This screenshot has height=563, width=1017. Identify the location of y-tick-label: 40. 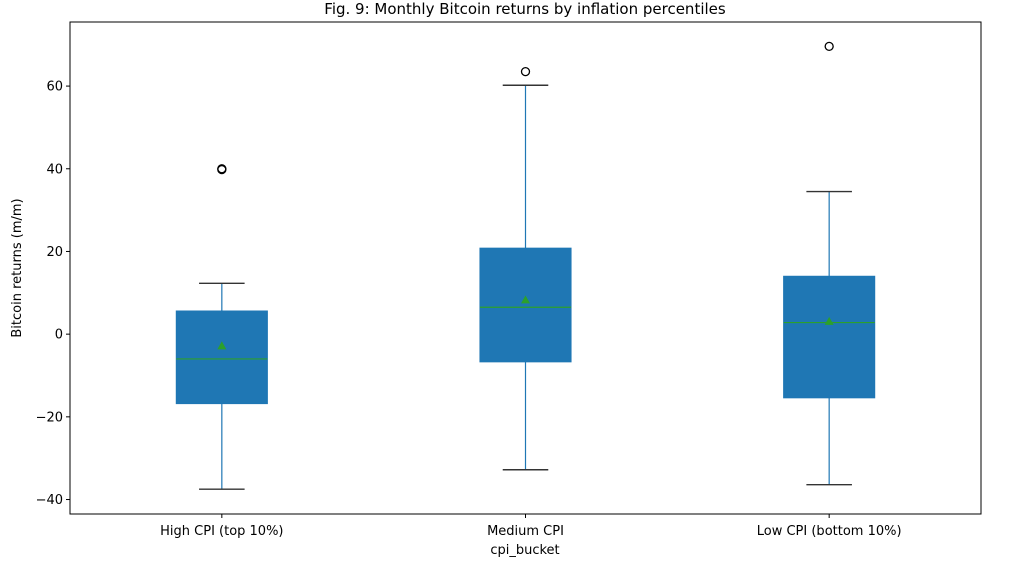
(54, 169).